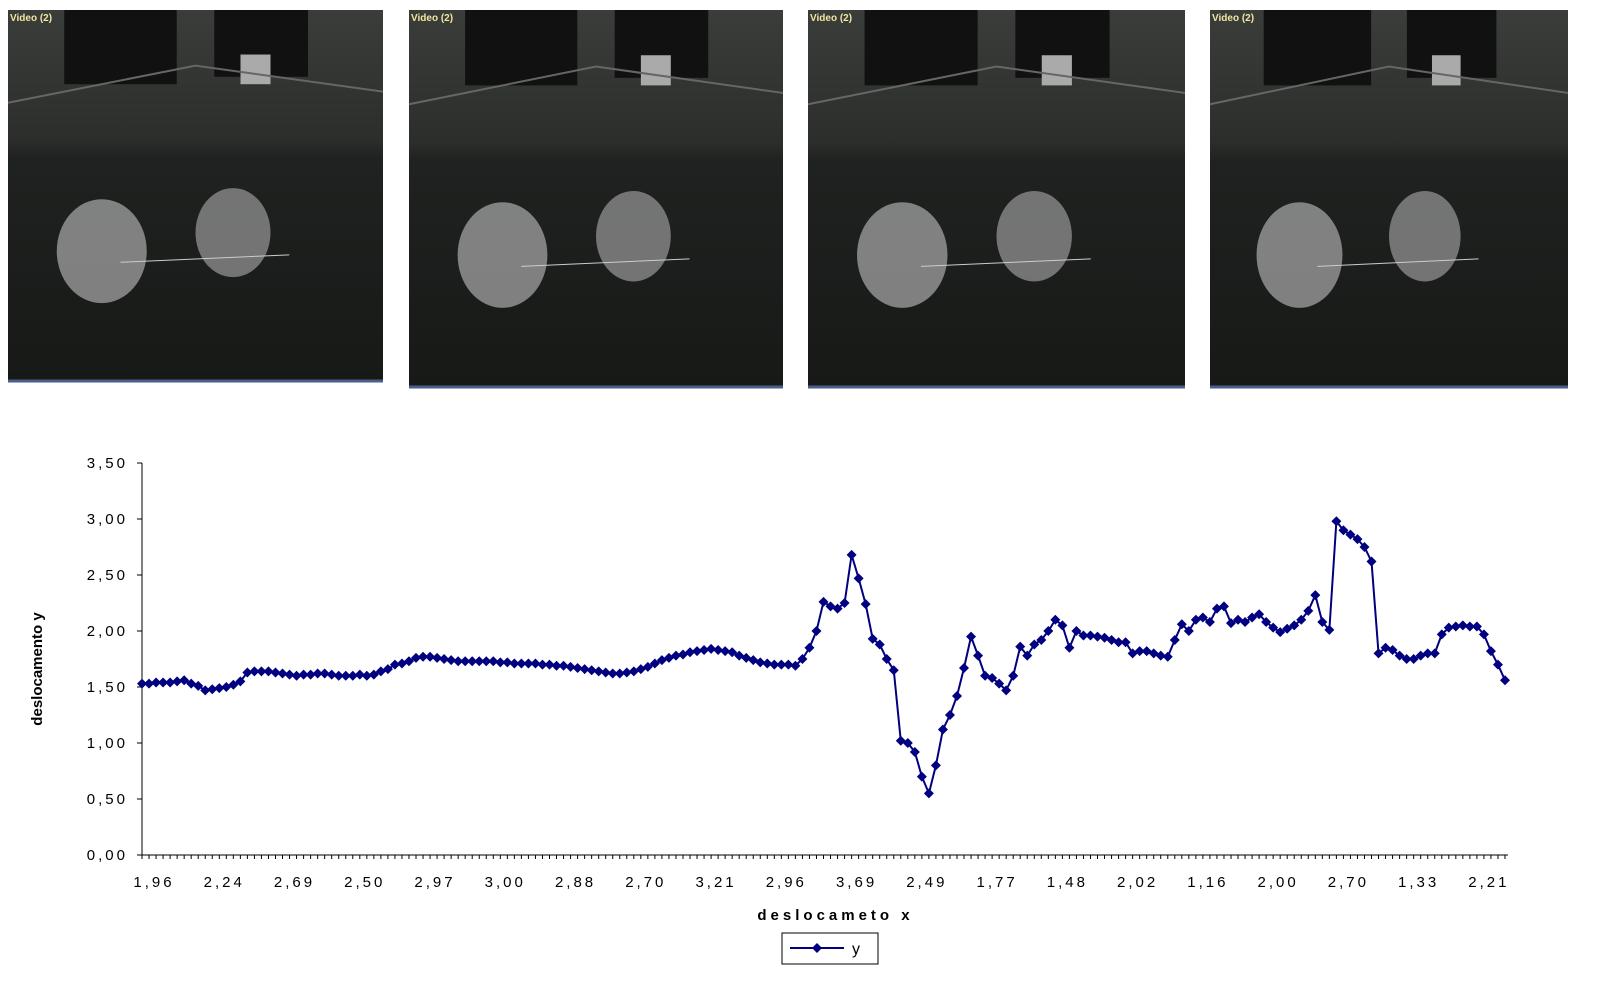  Describe the element at coordinates (575, 882) in the screenshot. I see `x-tick-label: 2,88` at that location.